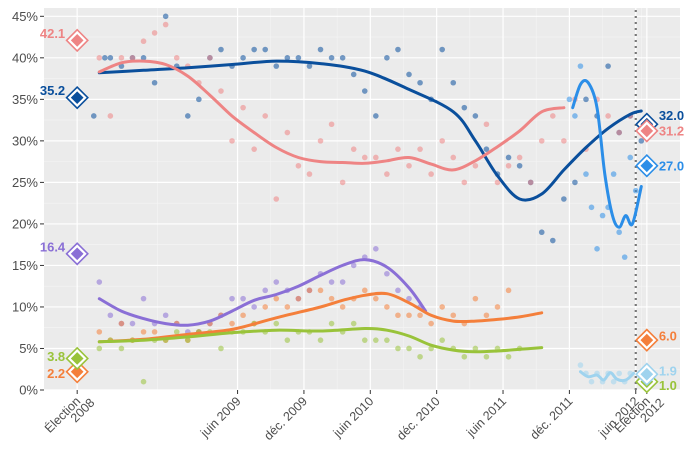 The height and width of the screenshot is (467, 700). Describe the element at coordinates (28, 203) in the screenshot. I see `y-axis: 0% 5% 10% 15% 20% 25% 30% 35% 40% 45%` at that location.